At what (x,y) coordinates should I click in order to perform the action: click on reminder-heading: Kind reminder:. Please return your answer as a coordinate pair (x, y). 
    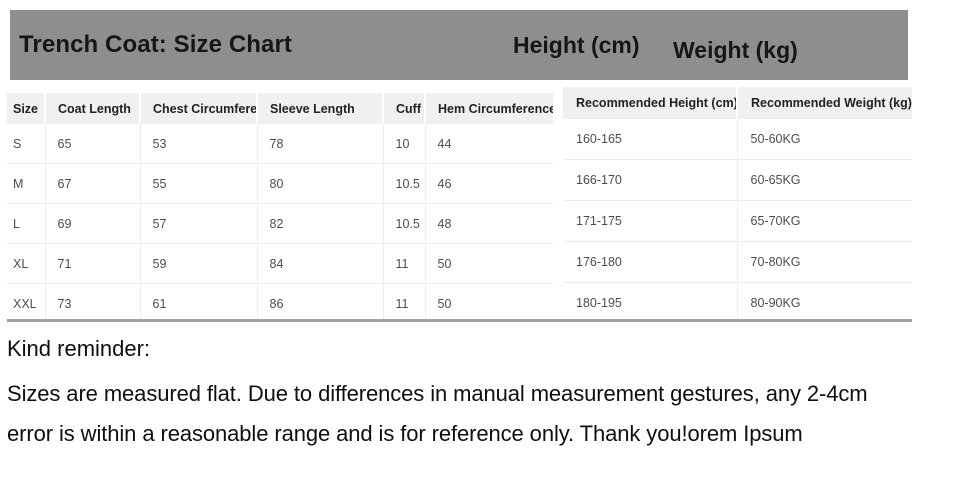
    Looking at the image, I should click on (79, 348).